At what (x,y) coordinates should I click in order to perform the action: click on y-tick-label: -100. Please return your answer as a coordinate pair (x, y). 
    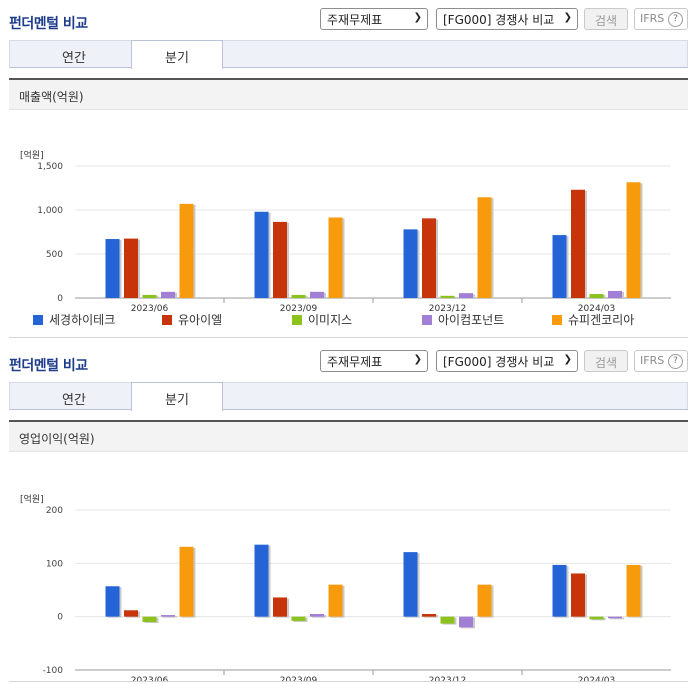
    Looking at the image, I should click on (53, 671).